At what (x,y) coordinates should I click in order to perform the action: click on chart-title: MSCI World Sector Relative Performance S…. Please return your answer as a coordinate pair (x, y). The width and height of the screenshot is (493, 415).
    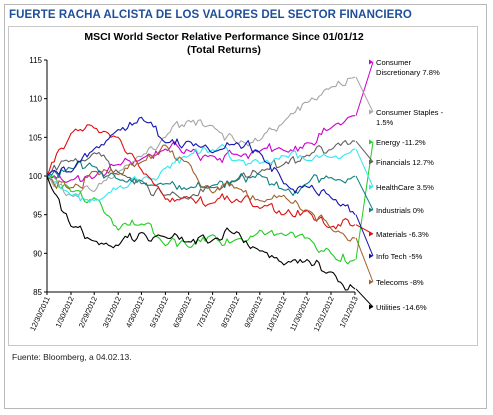
    Looking at the image, I should click on (223, 37).